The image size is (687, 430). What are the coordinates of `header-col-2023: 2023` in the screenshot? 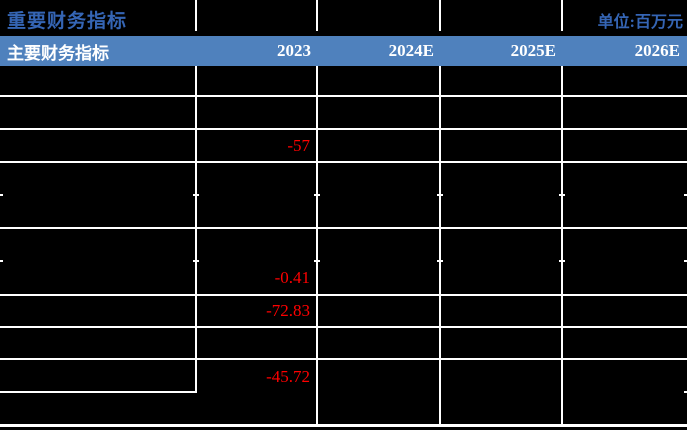 It's located at (294, 50).